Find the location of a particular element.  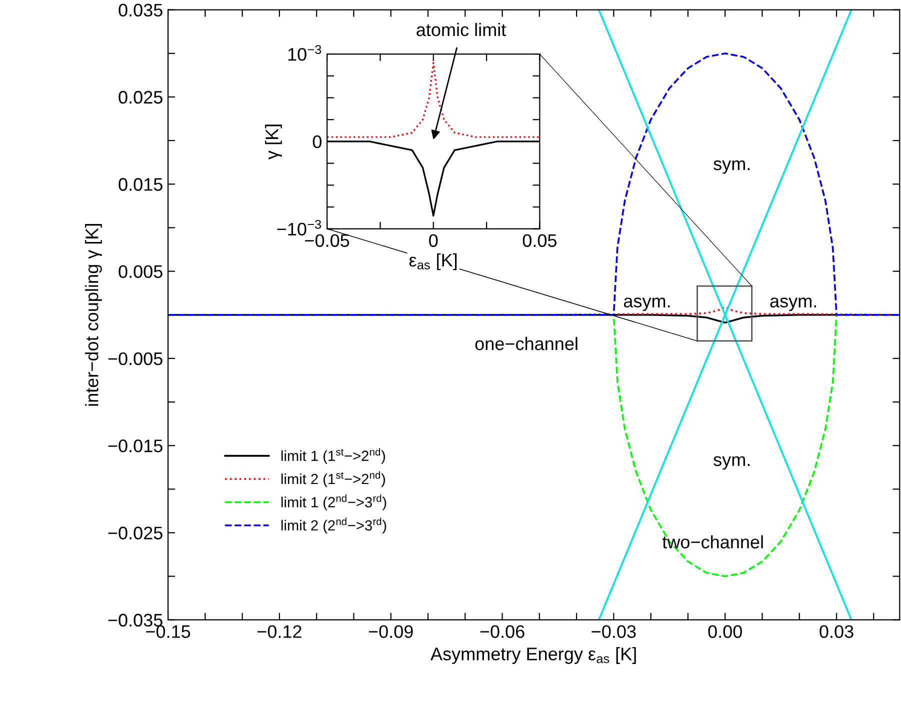

y-tick-label: 0.025 is located at coordinates (140, 97).